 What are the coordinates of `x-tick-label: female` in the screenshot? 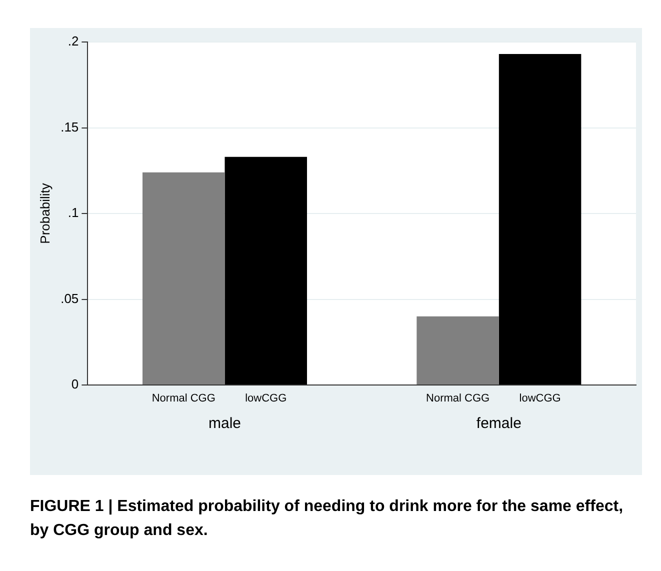 It's located at (499, 423).